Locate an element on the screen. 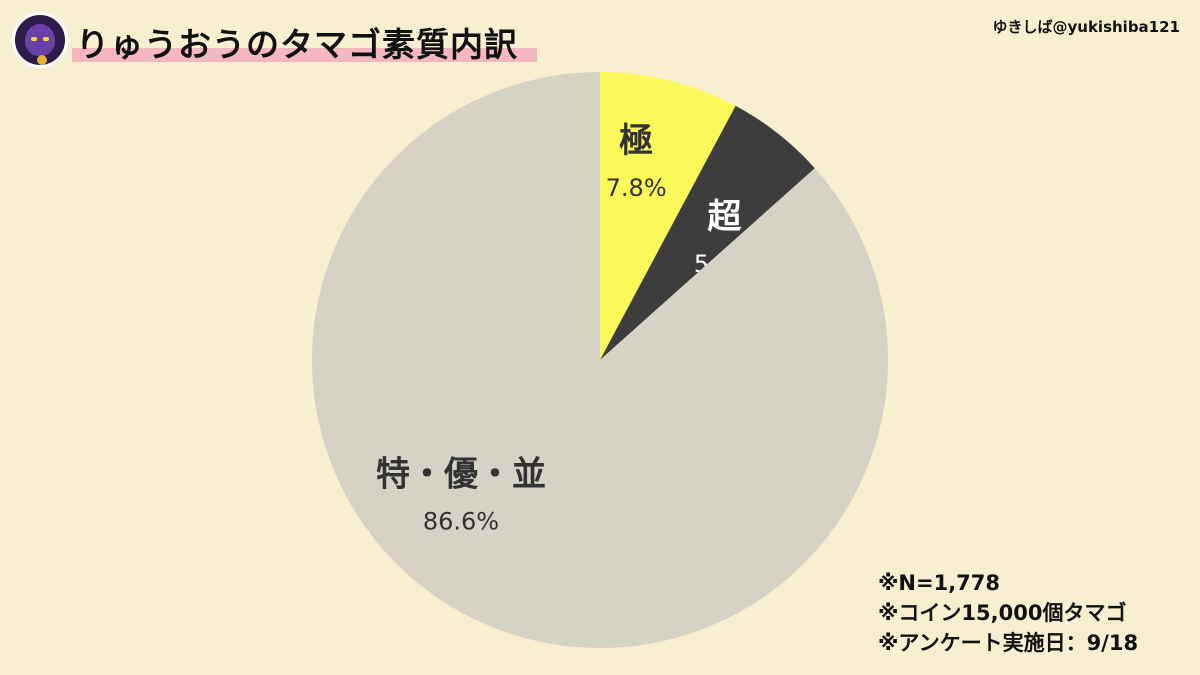 The height and width of the screenshot is (675, 1200). slice-label: 極 is located at coordinates (636, 141).